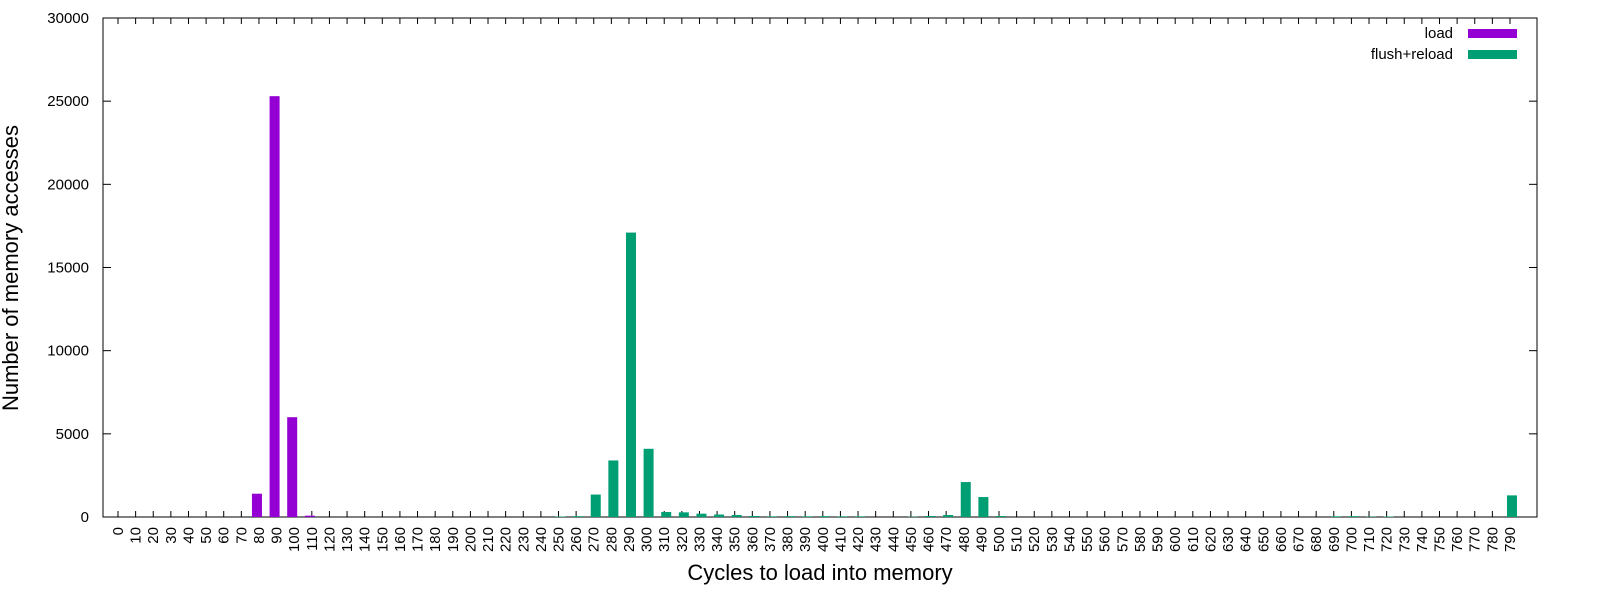  Describe the element at coordinates (1281, 539) in the screenshot. I see `x-tick-label: 660` at that location.